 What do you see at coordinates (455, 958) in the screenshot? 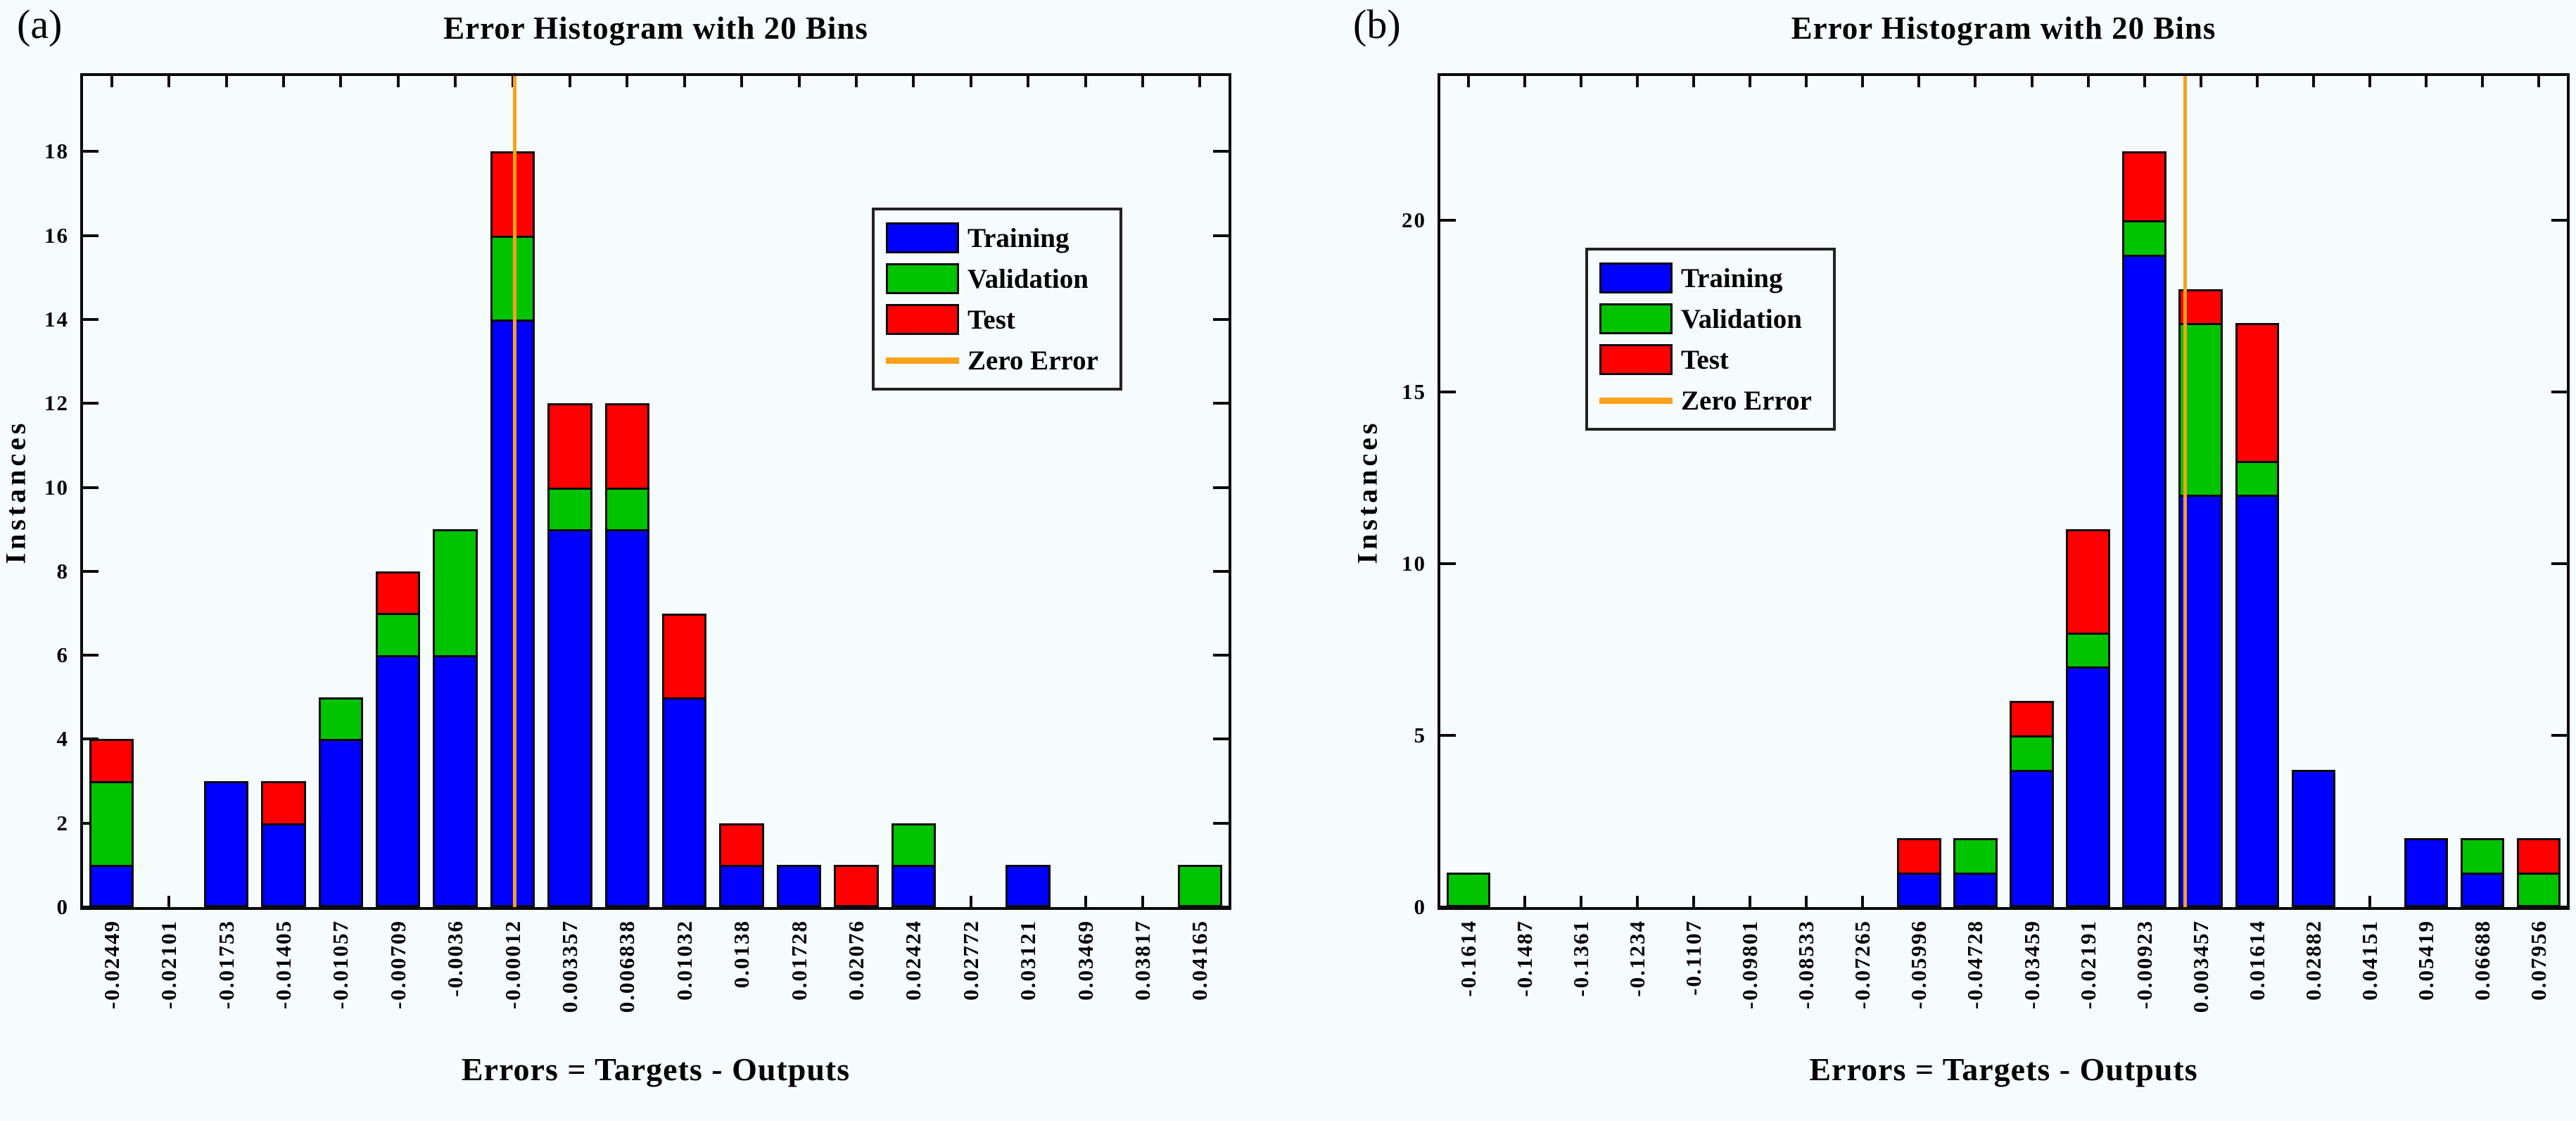
I see `x-tick-text: -0.0036` at bounding box center [455, 958].